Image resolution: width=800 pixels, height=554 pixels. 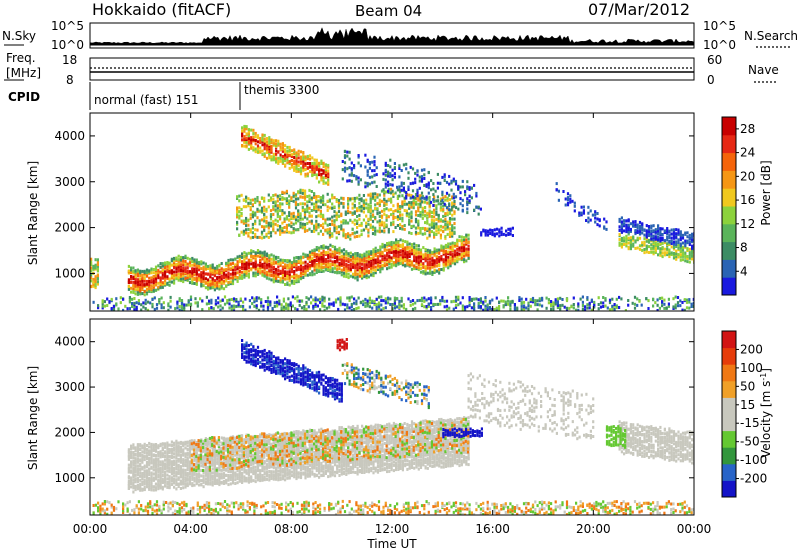 I want to click on colorbar-swatch, so click(x=729, y=144).